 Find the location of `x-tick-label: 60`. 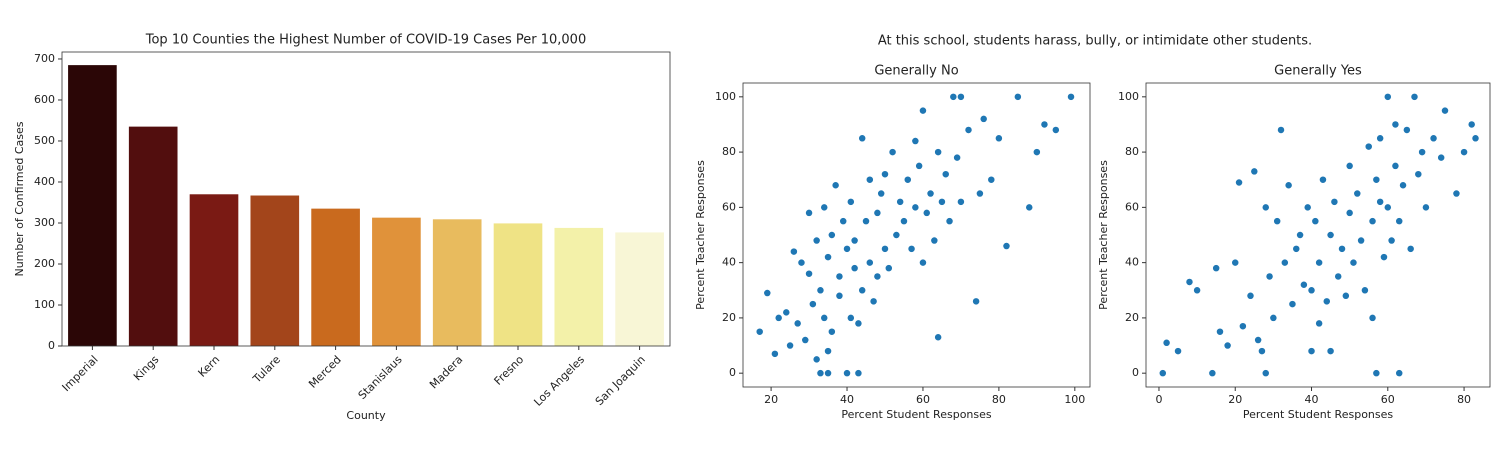

x-tick-label: 60 is located at coordinates (1388, 399).